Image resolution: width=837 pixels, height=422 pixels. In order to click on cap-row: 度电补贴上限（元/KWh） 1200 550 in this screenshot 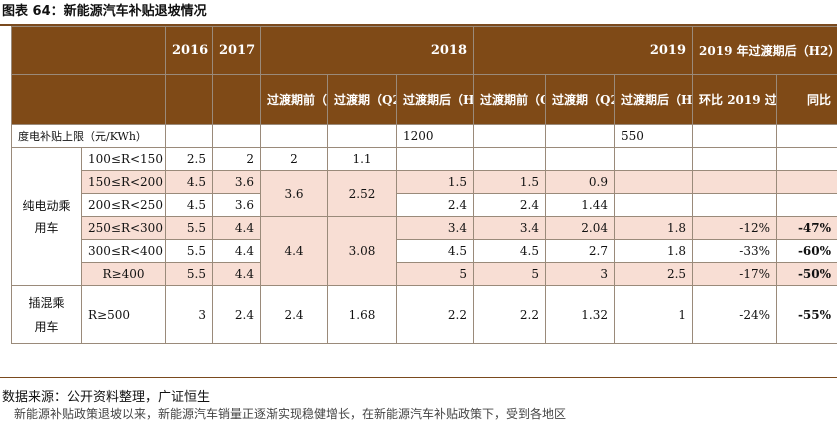, I will do `click(424, 136)`.